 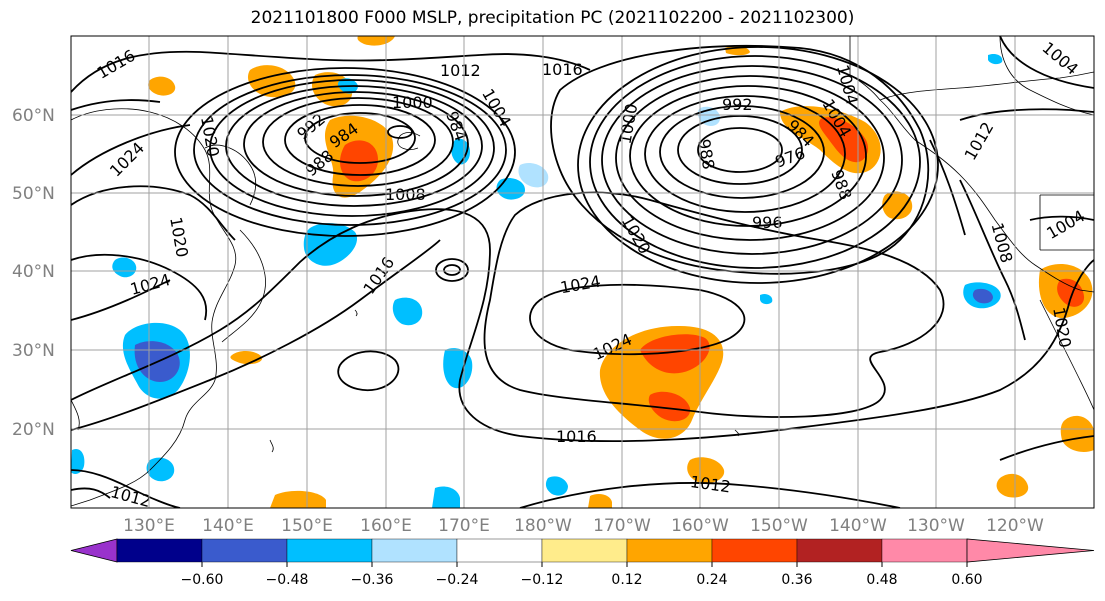 What do you see at coordinates (1030, 550) in the screenshot?
I see `colorbar-right-extension` at bounding box center [1030, 550].